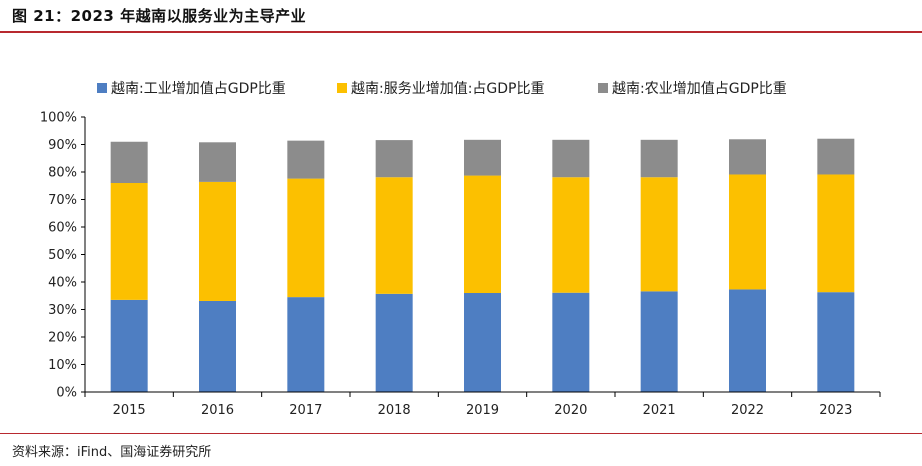 This screenshot has width=922, height=466. Describe the element at coordinates (66, 393) in the screenshot. I see `y-tick-label: 0%` at that location.